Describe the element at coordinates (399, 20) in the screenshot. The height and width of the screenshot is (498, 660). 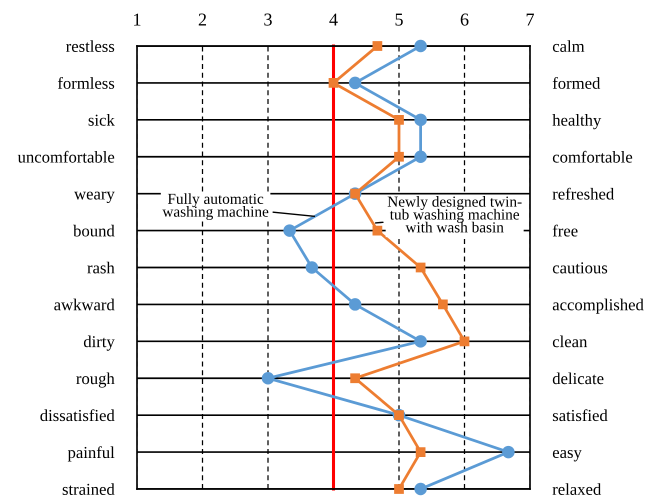
I see `x-tick-label: 5` at that location.